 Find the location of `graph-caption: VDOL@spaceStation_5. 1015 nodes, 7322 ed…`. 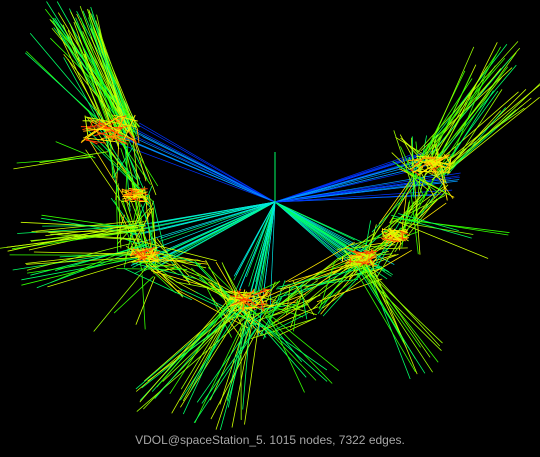

graph-caption: VDOL@spaceStation_5. 1015 nodes, 7322 ed… is located at coordinates (270, 440).